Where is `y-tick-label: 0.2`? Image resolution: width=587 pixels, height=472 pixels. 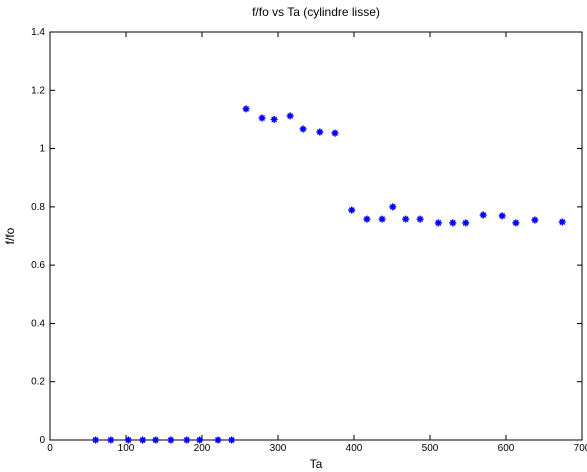
y-tick-label: 0.2 is located at coordinates (38, 382).